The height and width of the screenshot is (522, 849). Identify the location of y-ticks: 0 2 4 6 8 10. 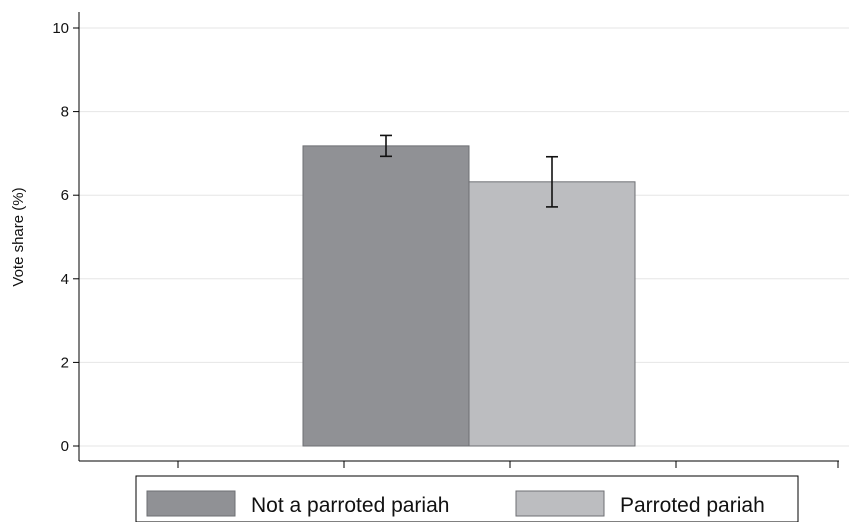
(65, 237).